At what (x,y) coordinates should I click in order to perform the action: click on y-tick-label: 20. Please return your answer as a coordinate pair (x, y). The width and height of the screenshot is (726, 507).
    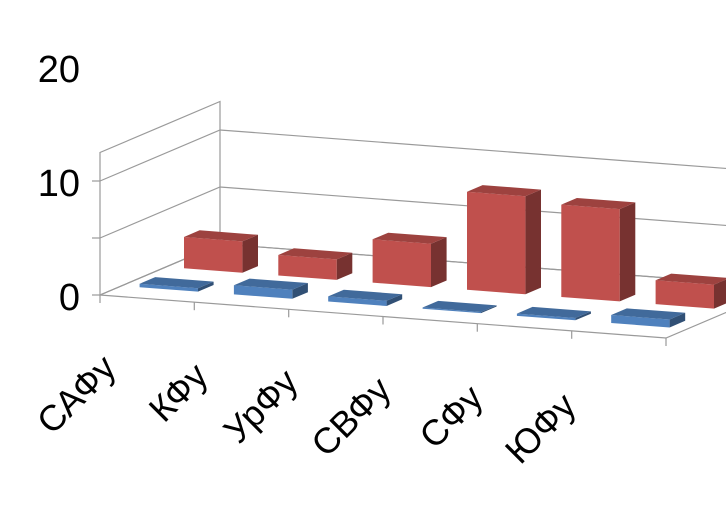
    Looking at the image, I should click on (59, 70).